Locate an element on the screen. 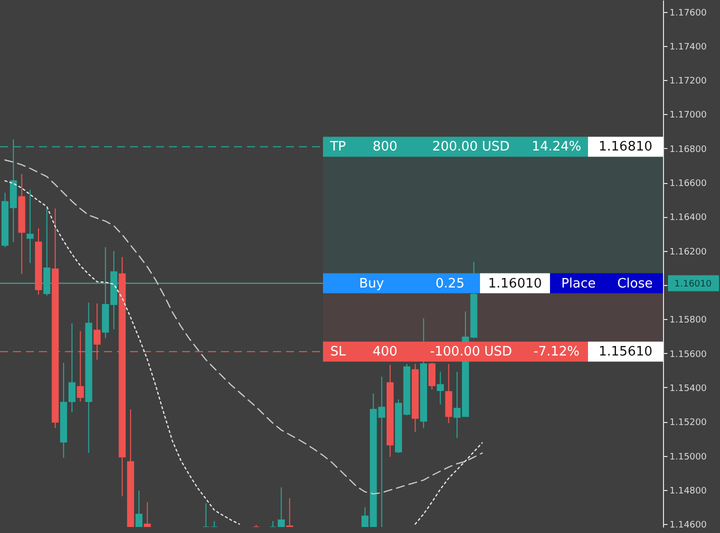 This screenshot has width=720, height=533. annotation: 14.24% is located at coordinates (557, 147).